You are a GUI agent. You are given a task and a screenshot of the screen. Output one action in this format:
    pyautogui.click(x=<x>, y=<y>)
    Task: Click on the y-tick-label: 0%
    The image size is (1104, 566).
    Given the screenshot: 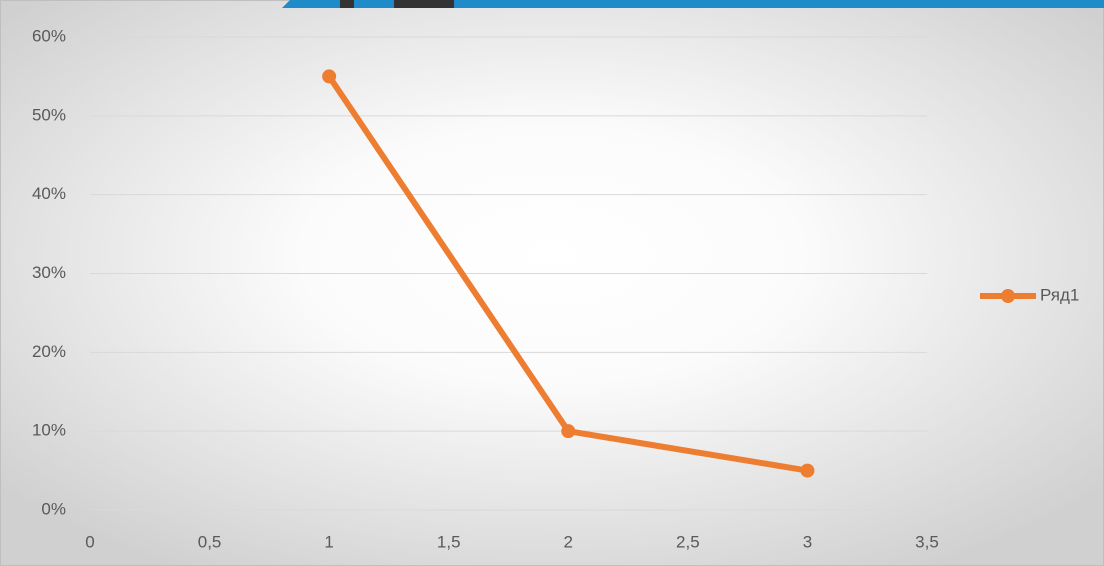 What is the action you would take?
    pyautogui.click(x=53, y=508)
    